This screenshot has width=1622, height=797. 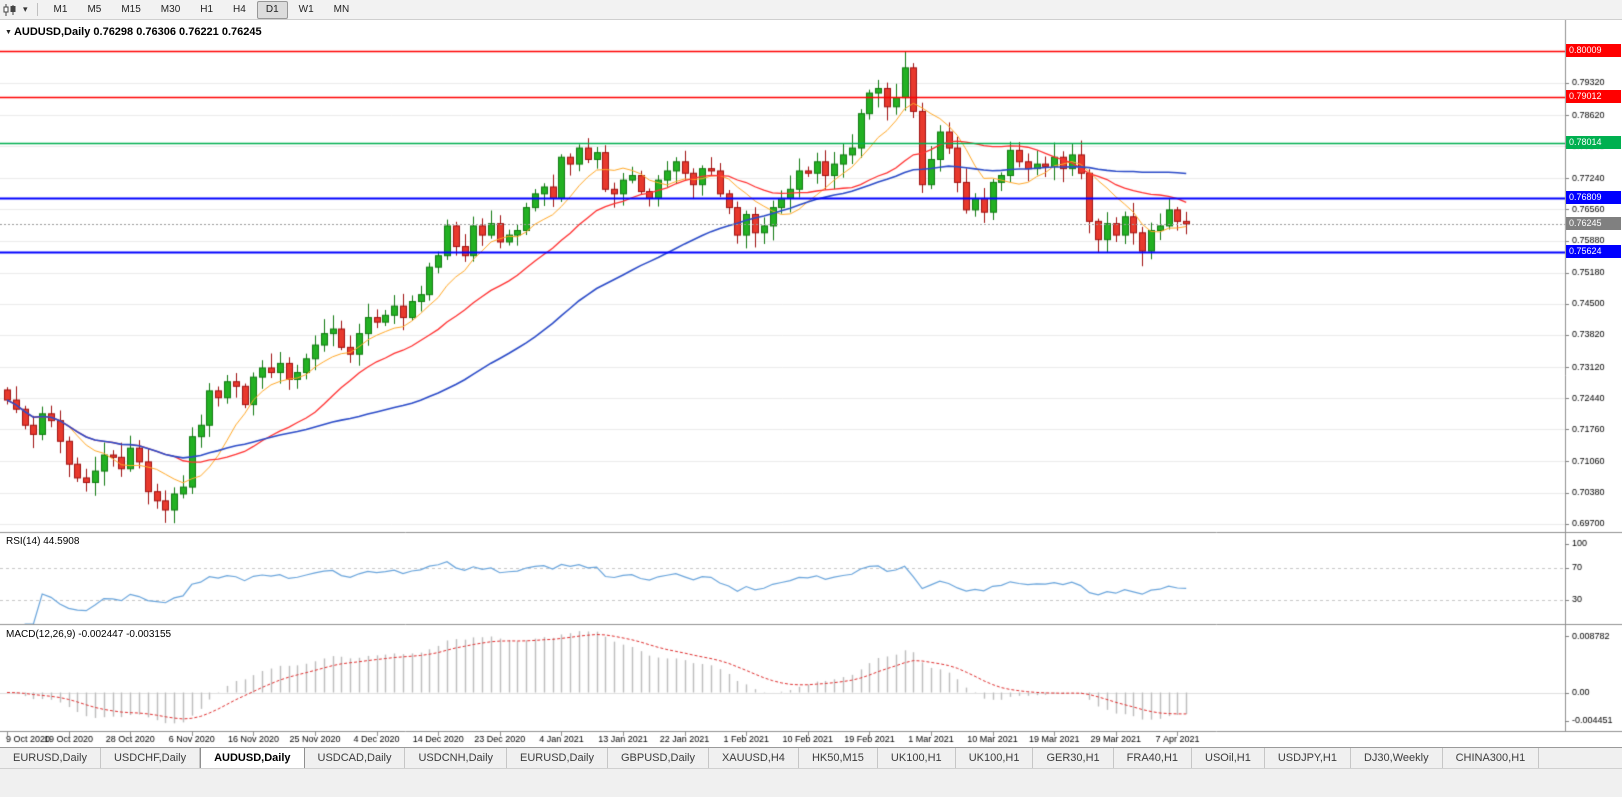 What do you see at coordinates (838, 758) in the screenshot?
I see `chart-tab-hk50-m15: HK50,M15` at bounding box center [838, 758].